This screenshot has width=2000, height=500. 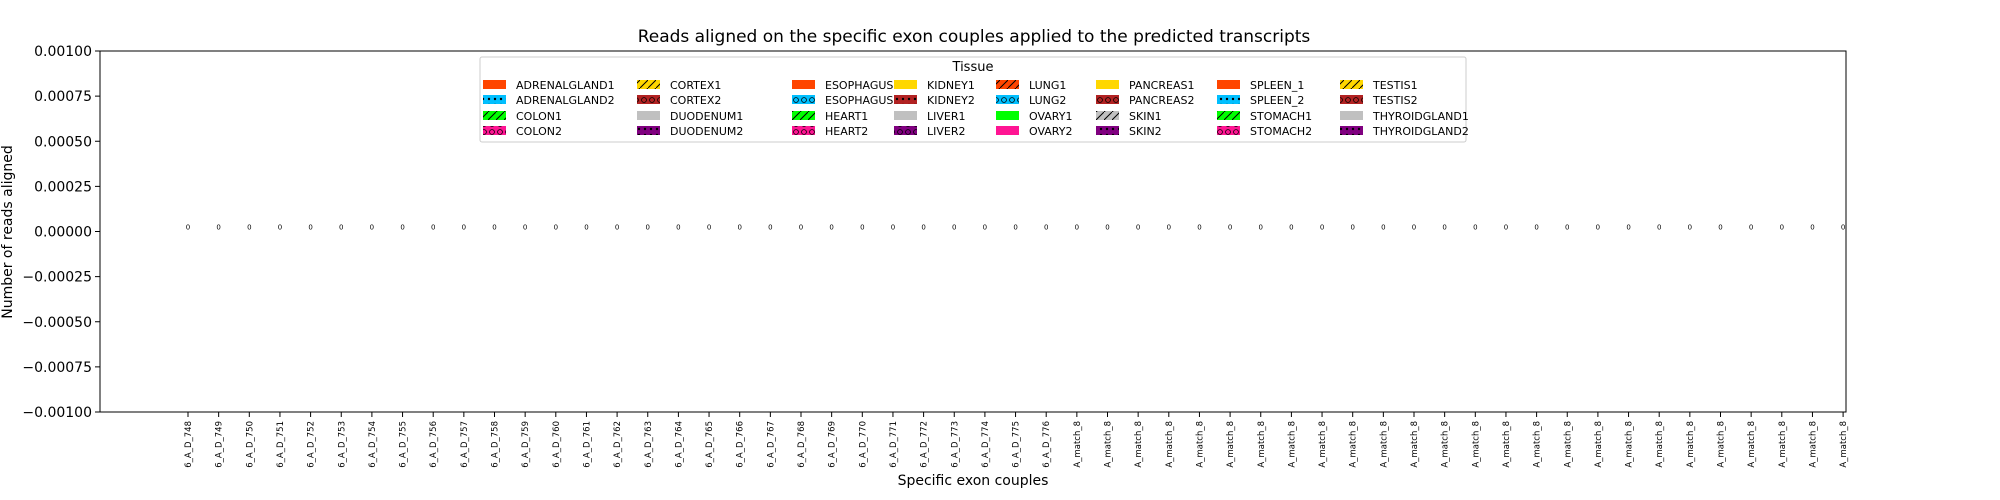 What do you see at coordinates (1395, 100) in the screenshot?
I see `legend-entry-label: TESTIS2` at bounding box center [1395, 100].